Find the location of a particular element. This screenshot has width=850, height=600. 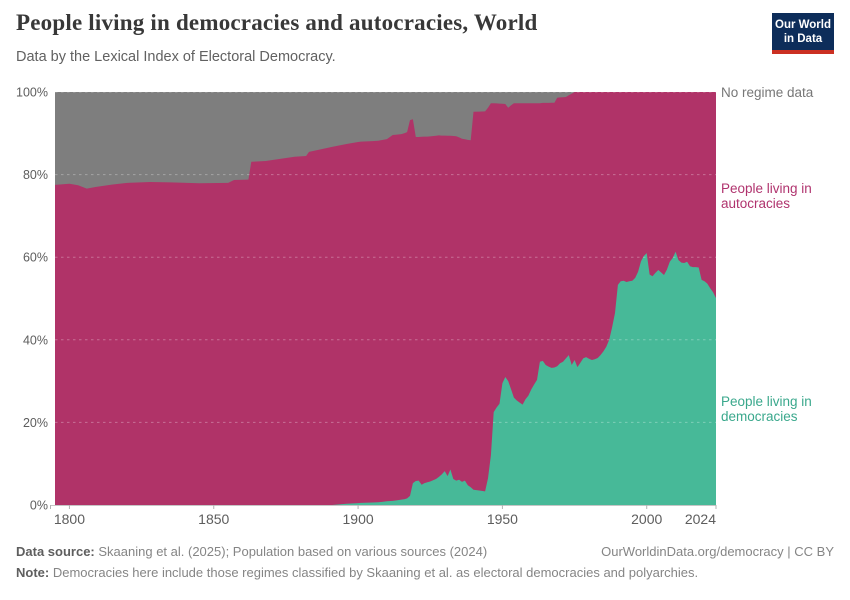

owid-logo-line1: Our World is located at coordinates (803, 25).